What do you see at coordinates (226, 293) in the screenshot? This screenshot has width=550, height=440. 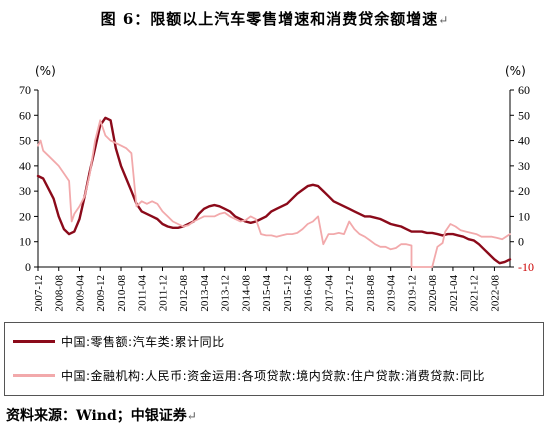 I see `x-tick-label: 2013-12` at bounding box center [226, 293].